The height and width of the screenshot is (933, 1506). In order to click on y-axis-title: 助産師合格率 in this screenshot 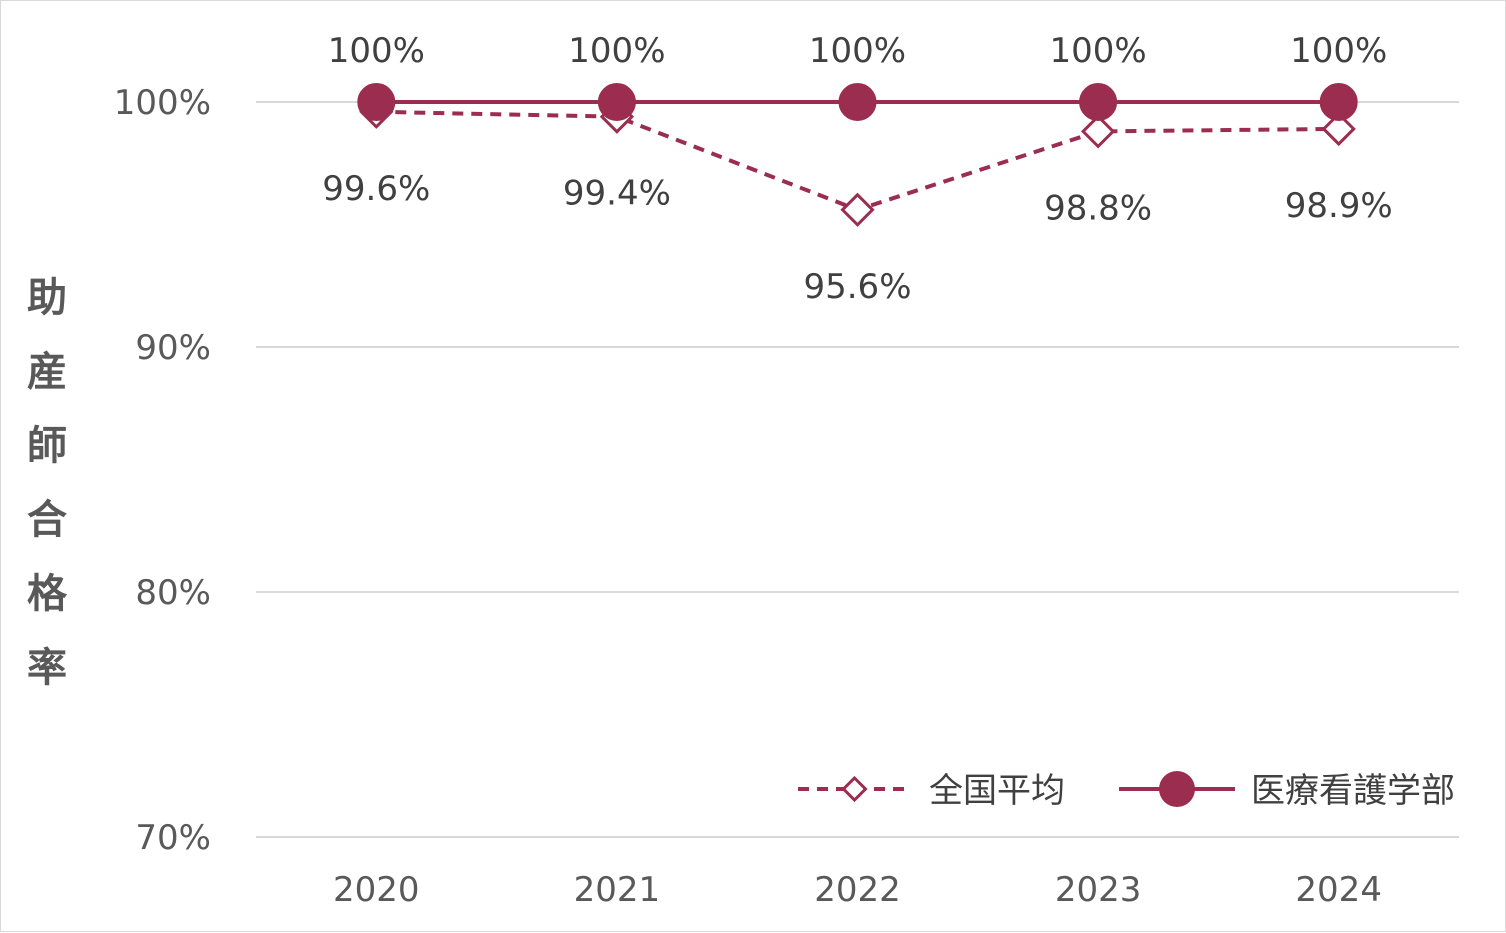, I will do `click(47, 483)`.